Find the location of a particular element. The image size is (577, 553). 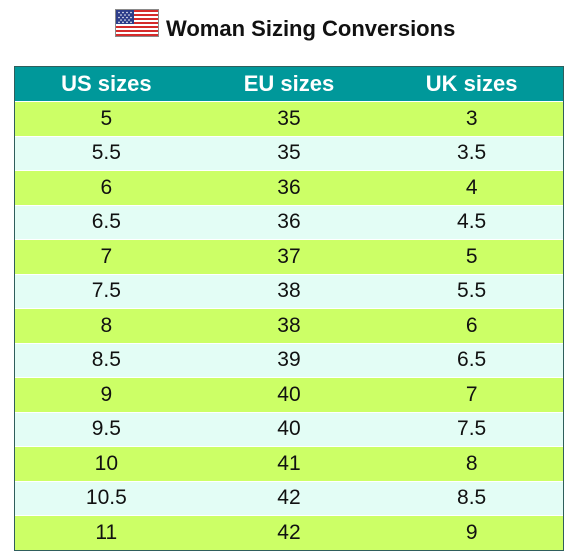

cell-us-size: 6.5 is located at coordinates (106, 222).